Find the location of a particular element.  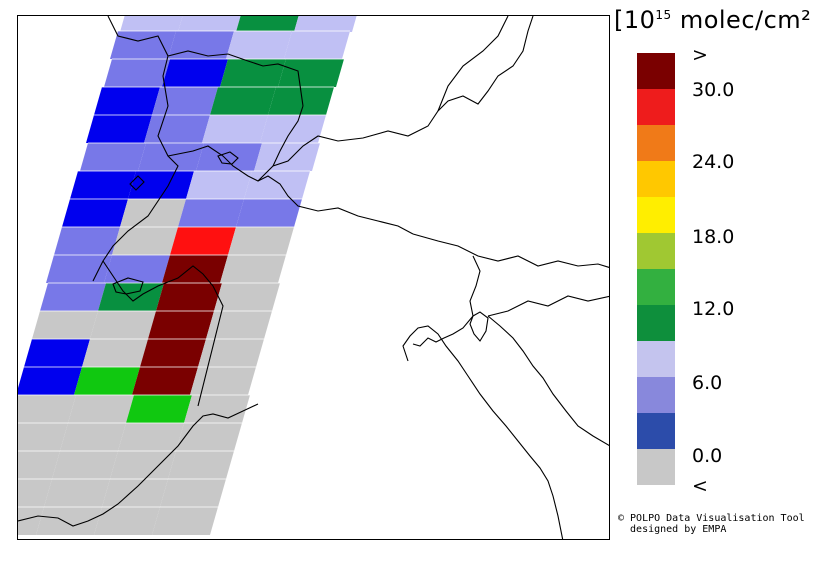

legend-tick-label: 24.0 is located at coordinates (713, 162).